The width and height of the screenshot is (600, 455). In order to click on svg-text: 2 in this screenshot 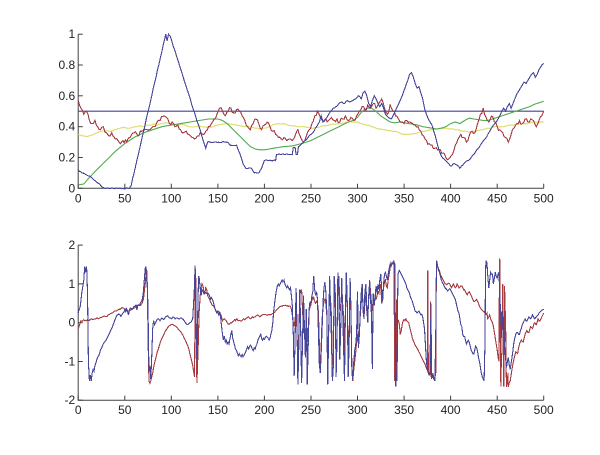, I will do `click(72, 245)`.